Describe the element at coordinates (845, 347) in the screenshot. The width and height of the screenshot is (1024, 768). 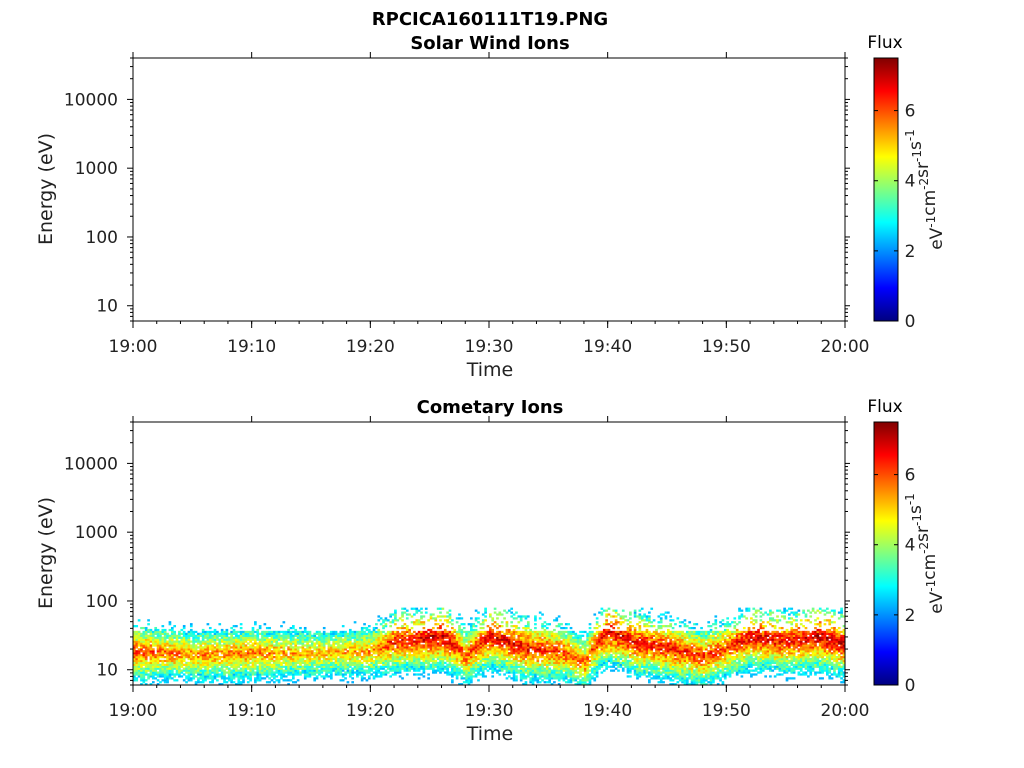
I see `x-tick-label: 20:00` at that location.